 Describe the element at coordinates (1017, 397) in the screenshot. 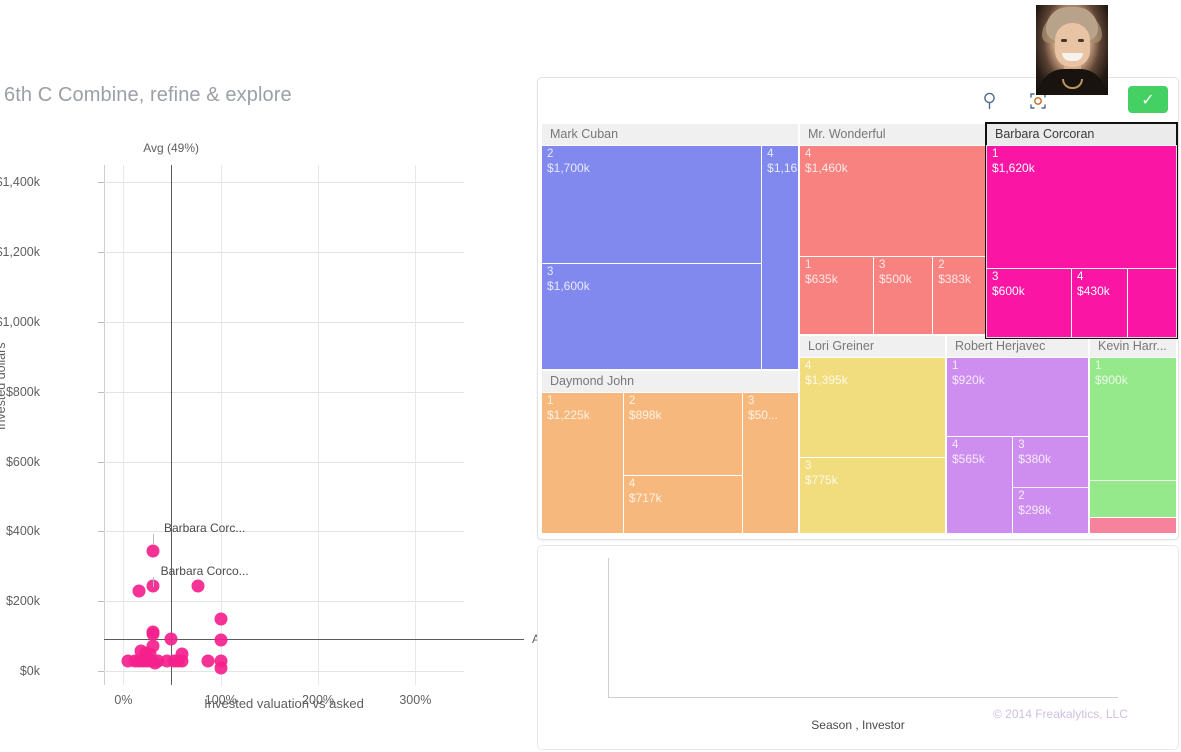

I see `treemap-cell: 1 $920k` at that location.